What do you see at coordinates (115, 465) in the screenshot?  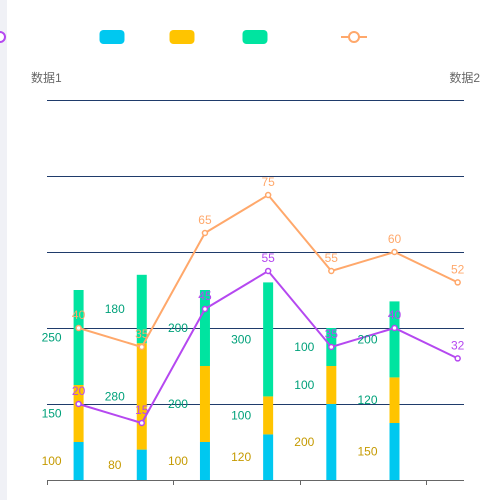 I see `bar-value-label: 80` at bounding box center [115, 465].